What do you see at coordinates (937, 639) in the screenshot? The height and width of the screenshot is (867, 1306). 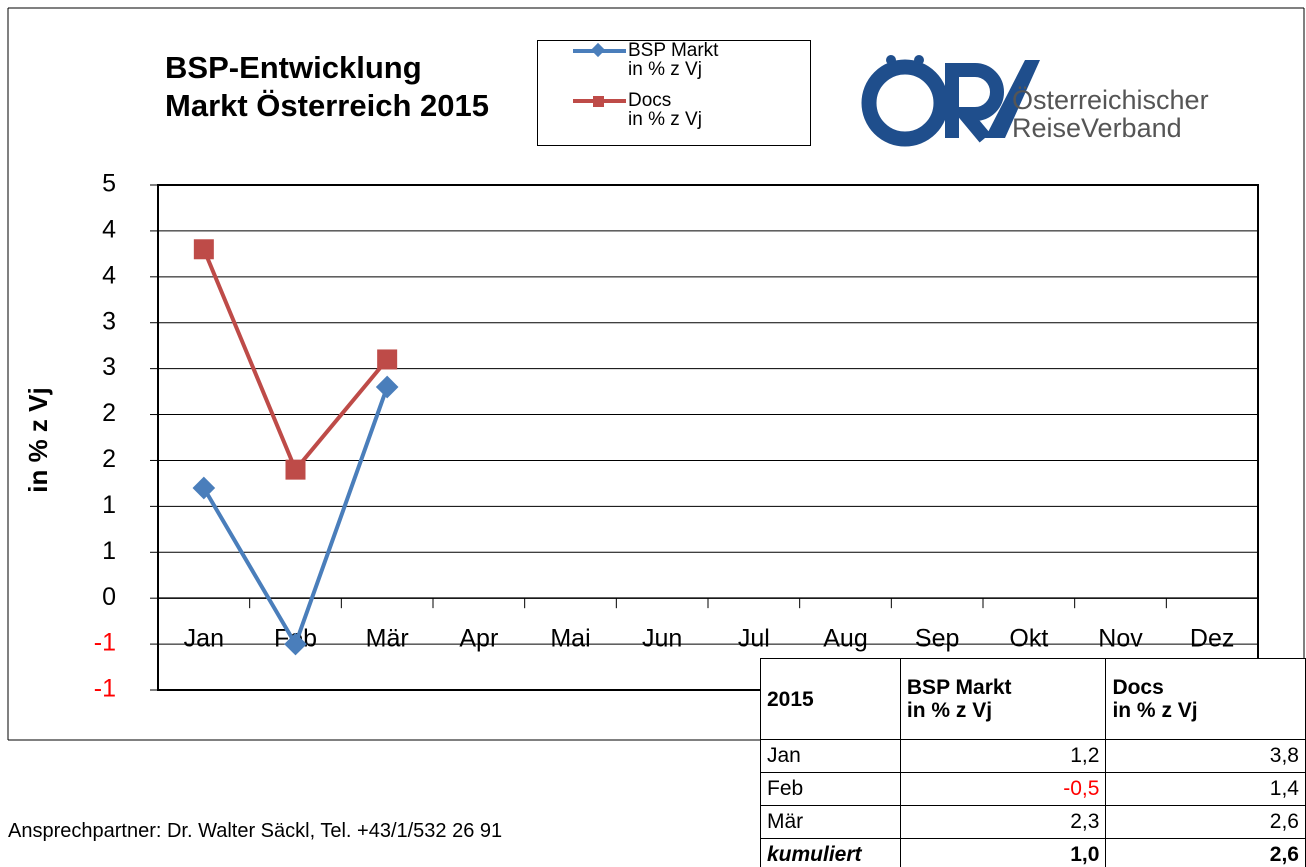 I see `x-tick-label: Sep` at bounding box center [937, 639].